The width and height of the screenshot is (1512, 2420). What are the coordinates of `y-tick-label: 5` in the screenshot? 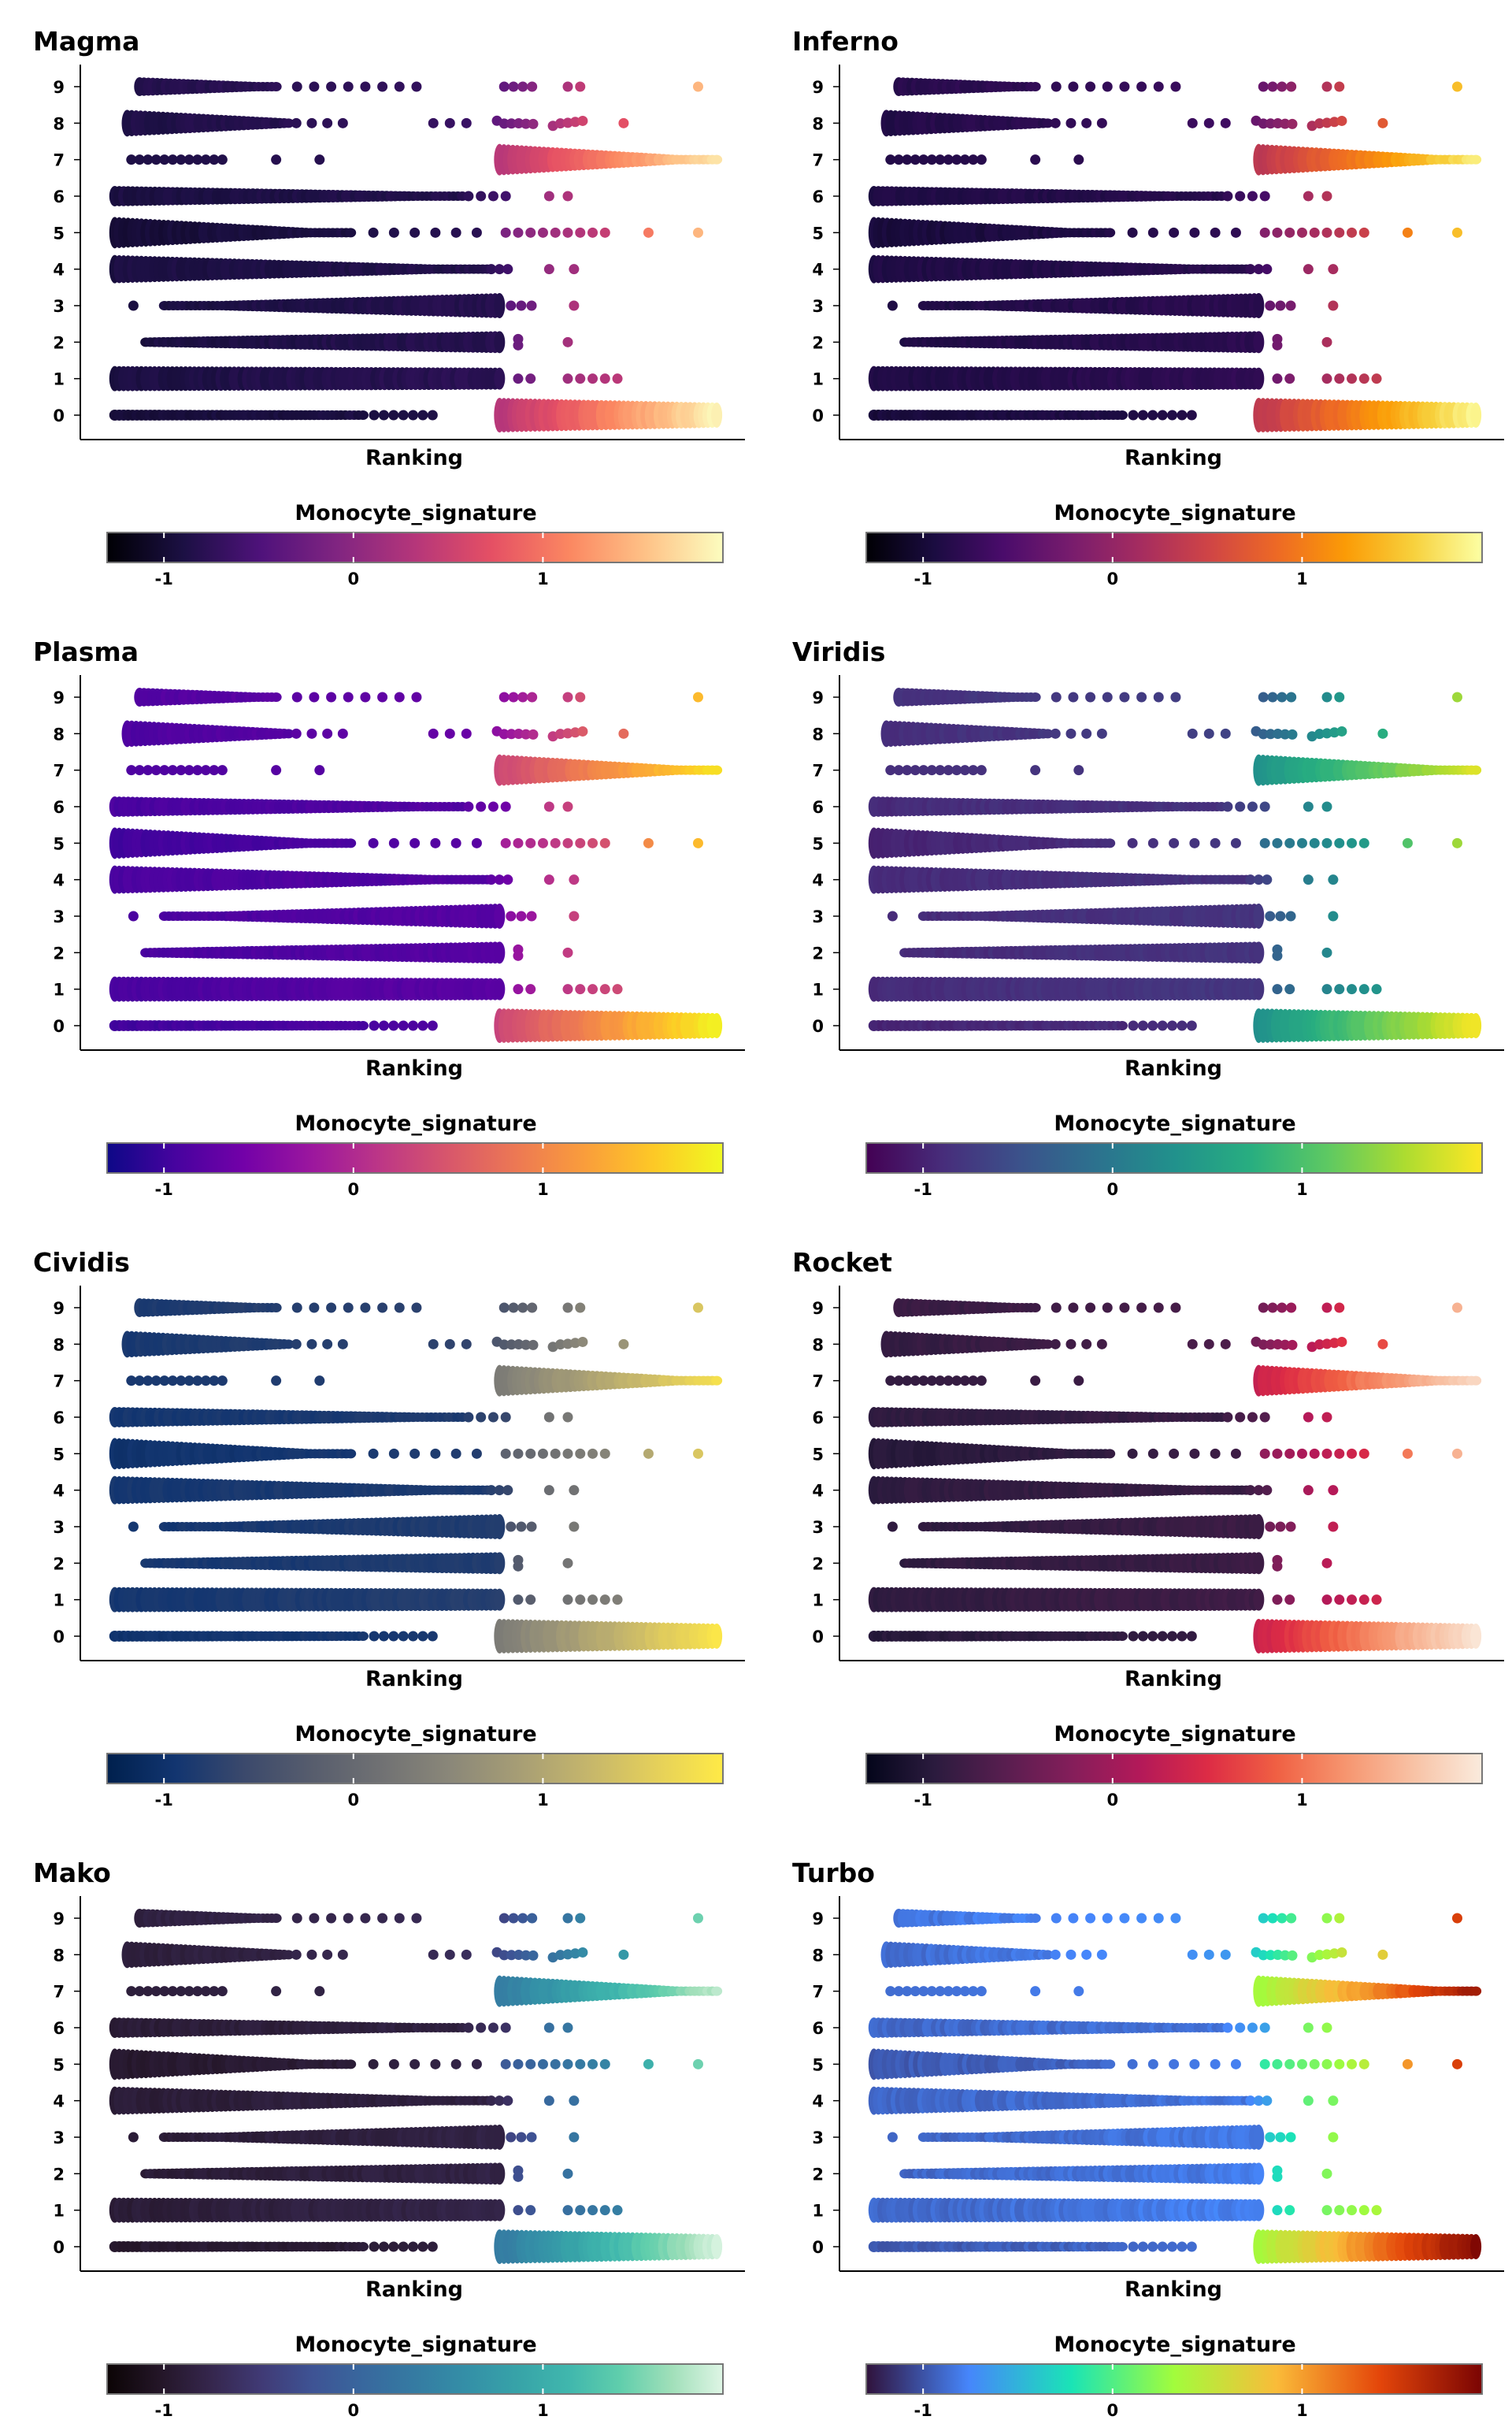 It's located at (59, 1454).